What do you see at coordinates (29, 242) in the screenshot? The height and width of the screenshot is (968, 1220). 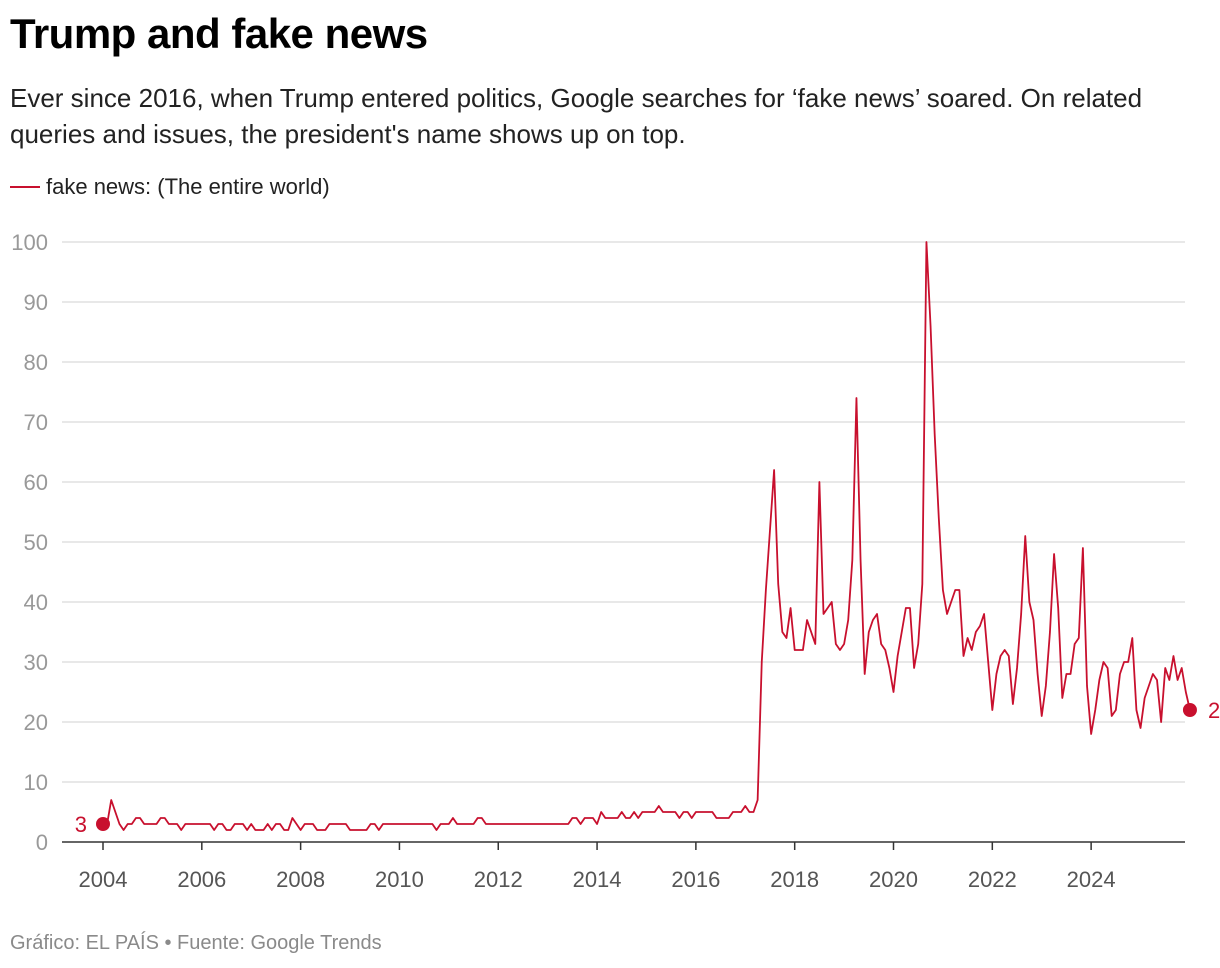 I see `y-tick-label-100: 100` at bounding box center [29, 242].